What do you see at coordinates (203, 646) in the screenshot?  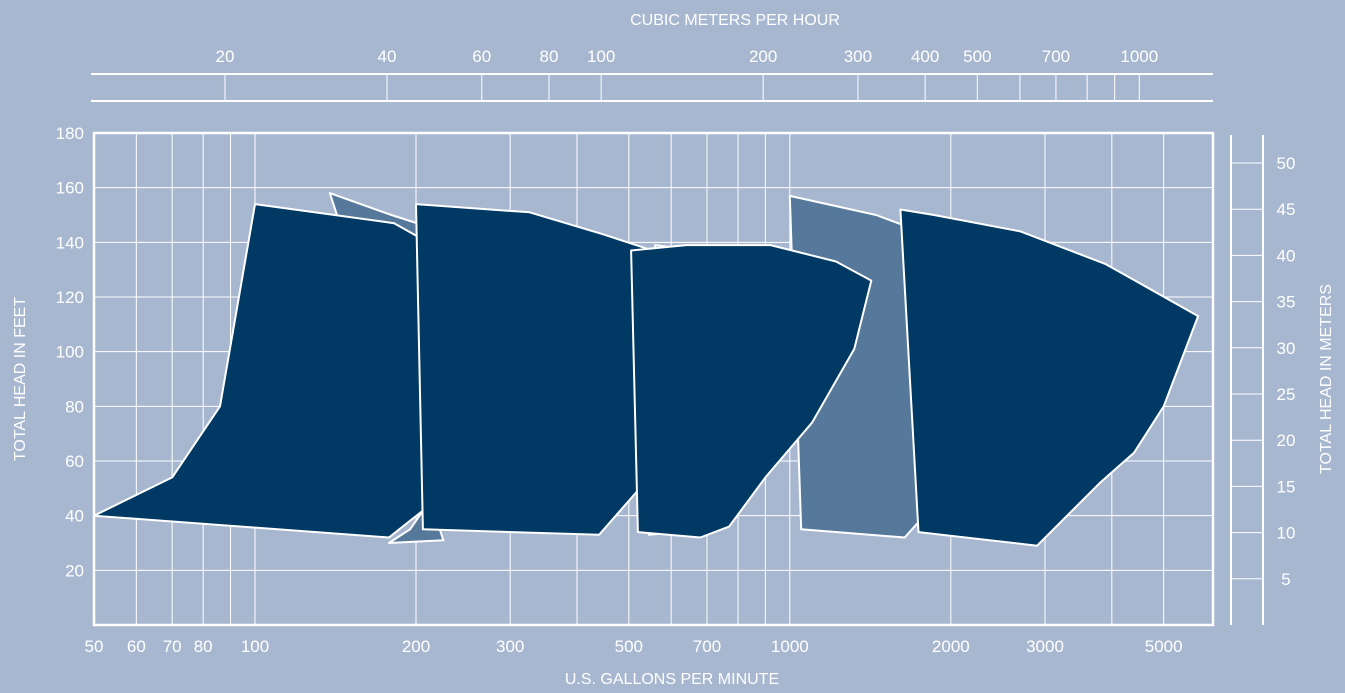 I see `x-tick-label: 80` at bounding box center [203, 646].